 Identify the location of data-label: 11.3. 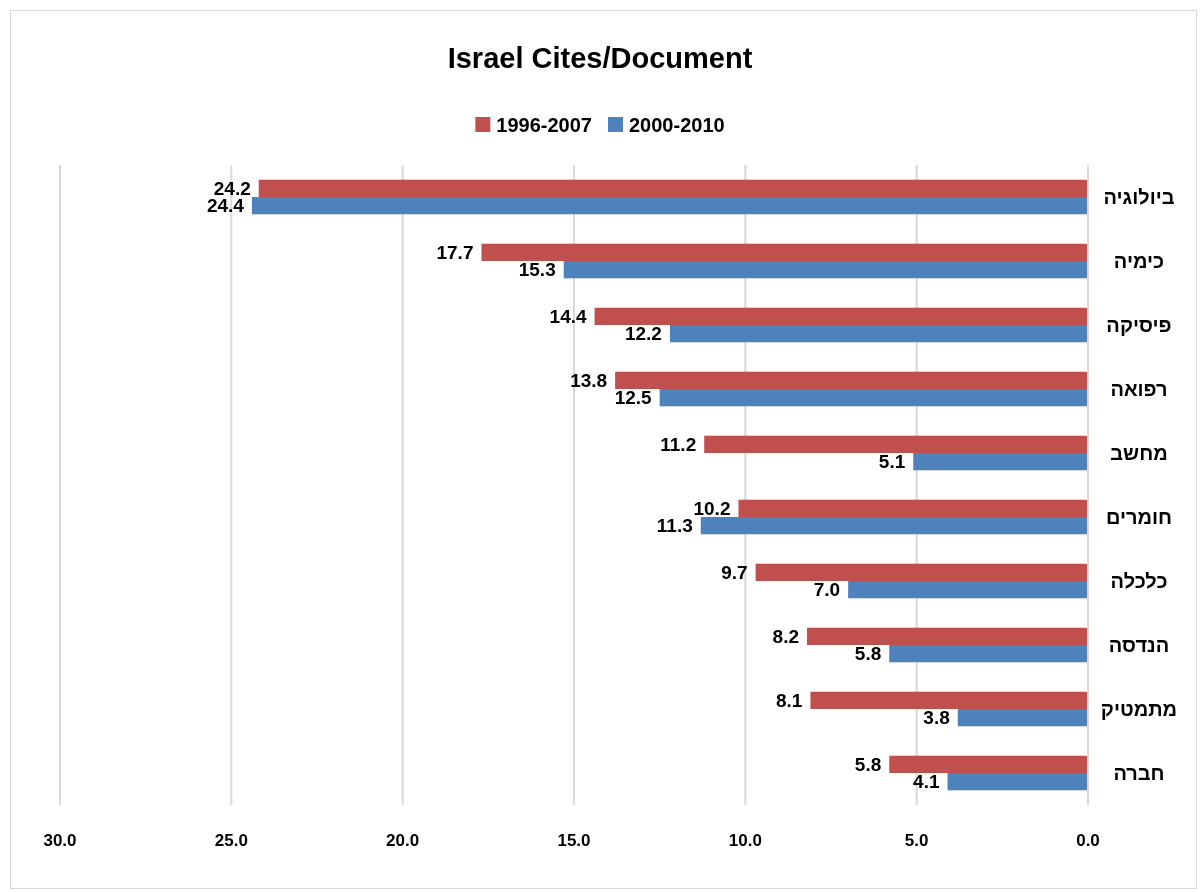
(674, 526).